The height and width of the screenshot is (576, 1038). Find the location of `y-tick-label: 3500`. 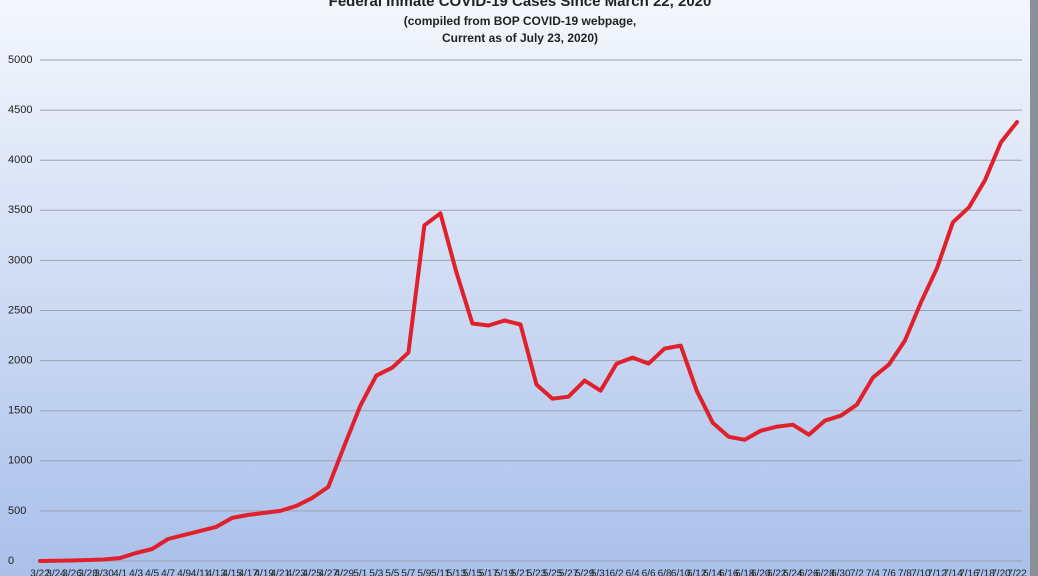

y-tick-label: 3500 is located at coordinates (20, 210).